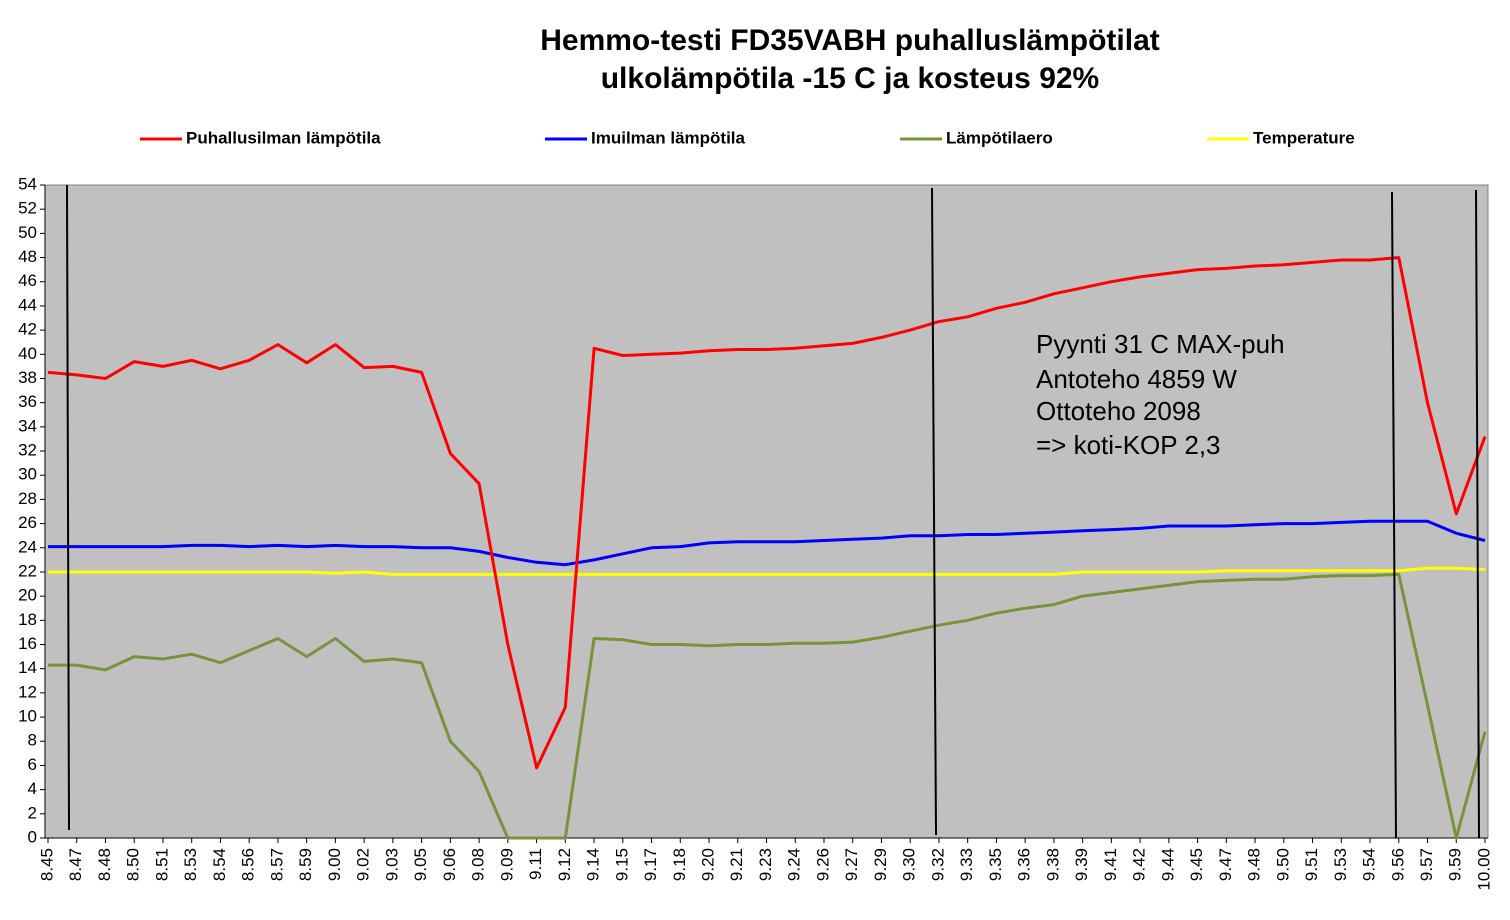 This screenshot has height=920, width=1510. I want to click on x-tick-label: 9.02, so click(363, 864).